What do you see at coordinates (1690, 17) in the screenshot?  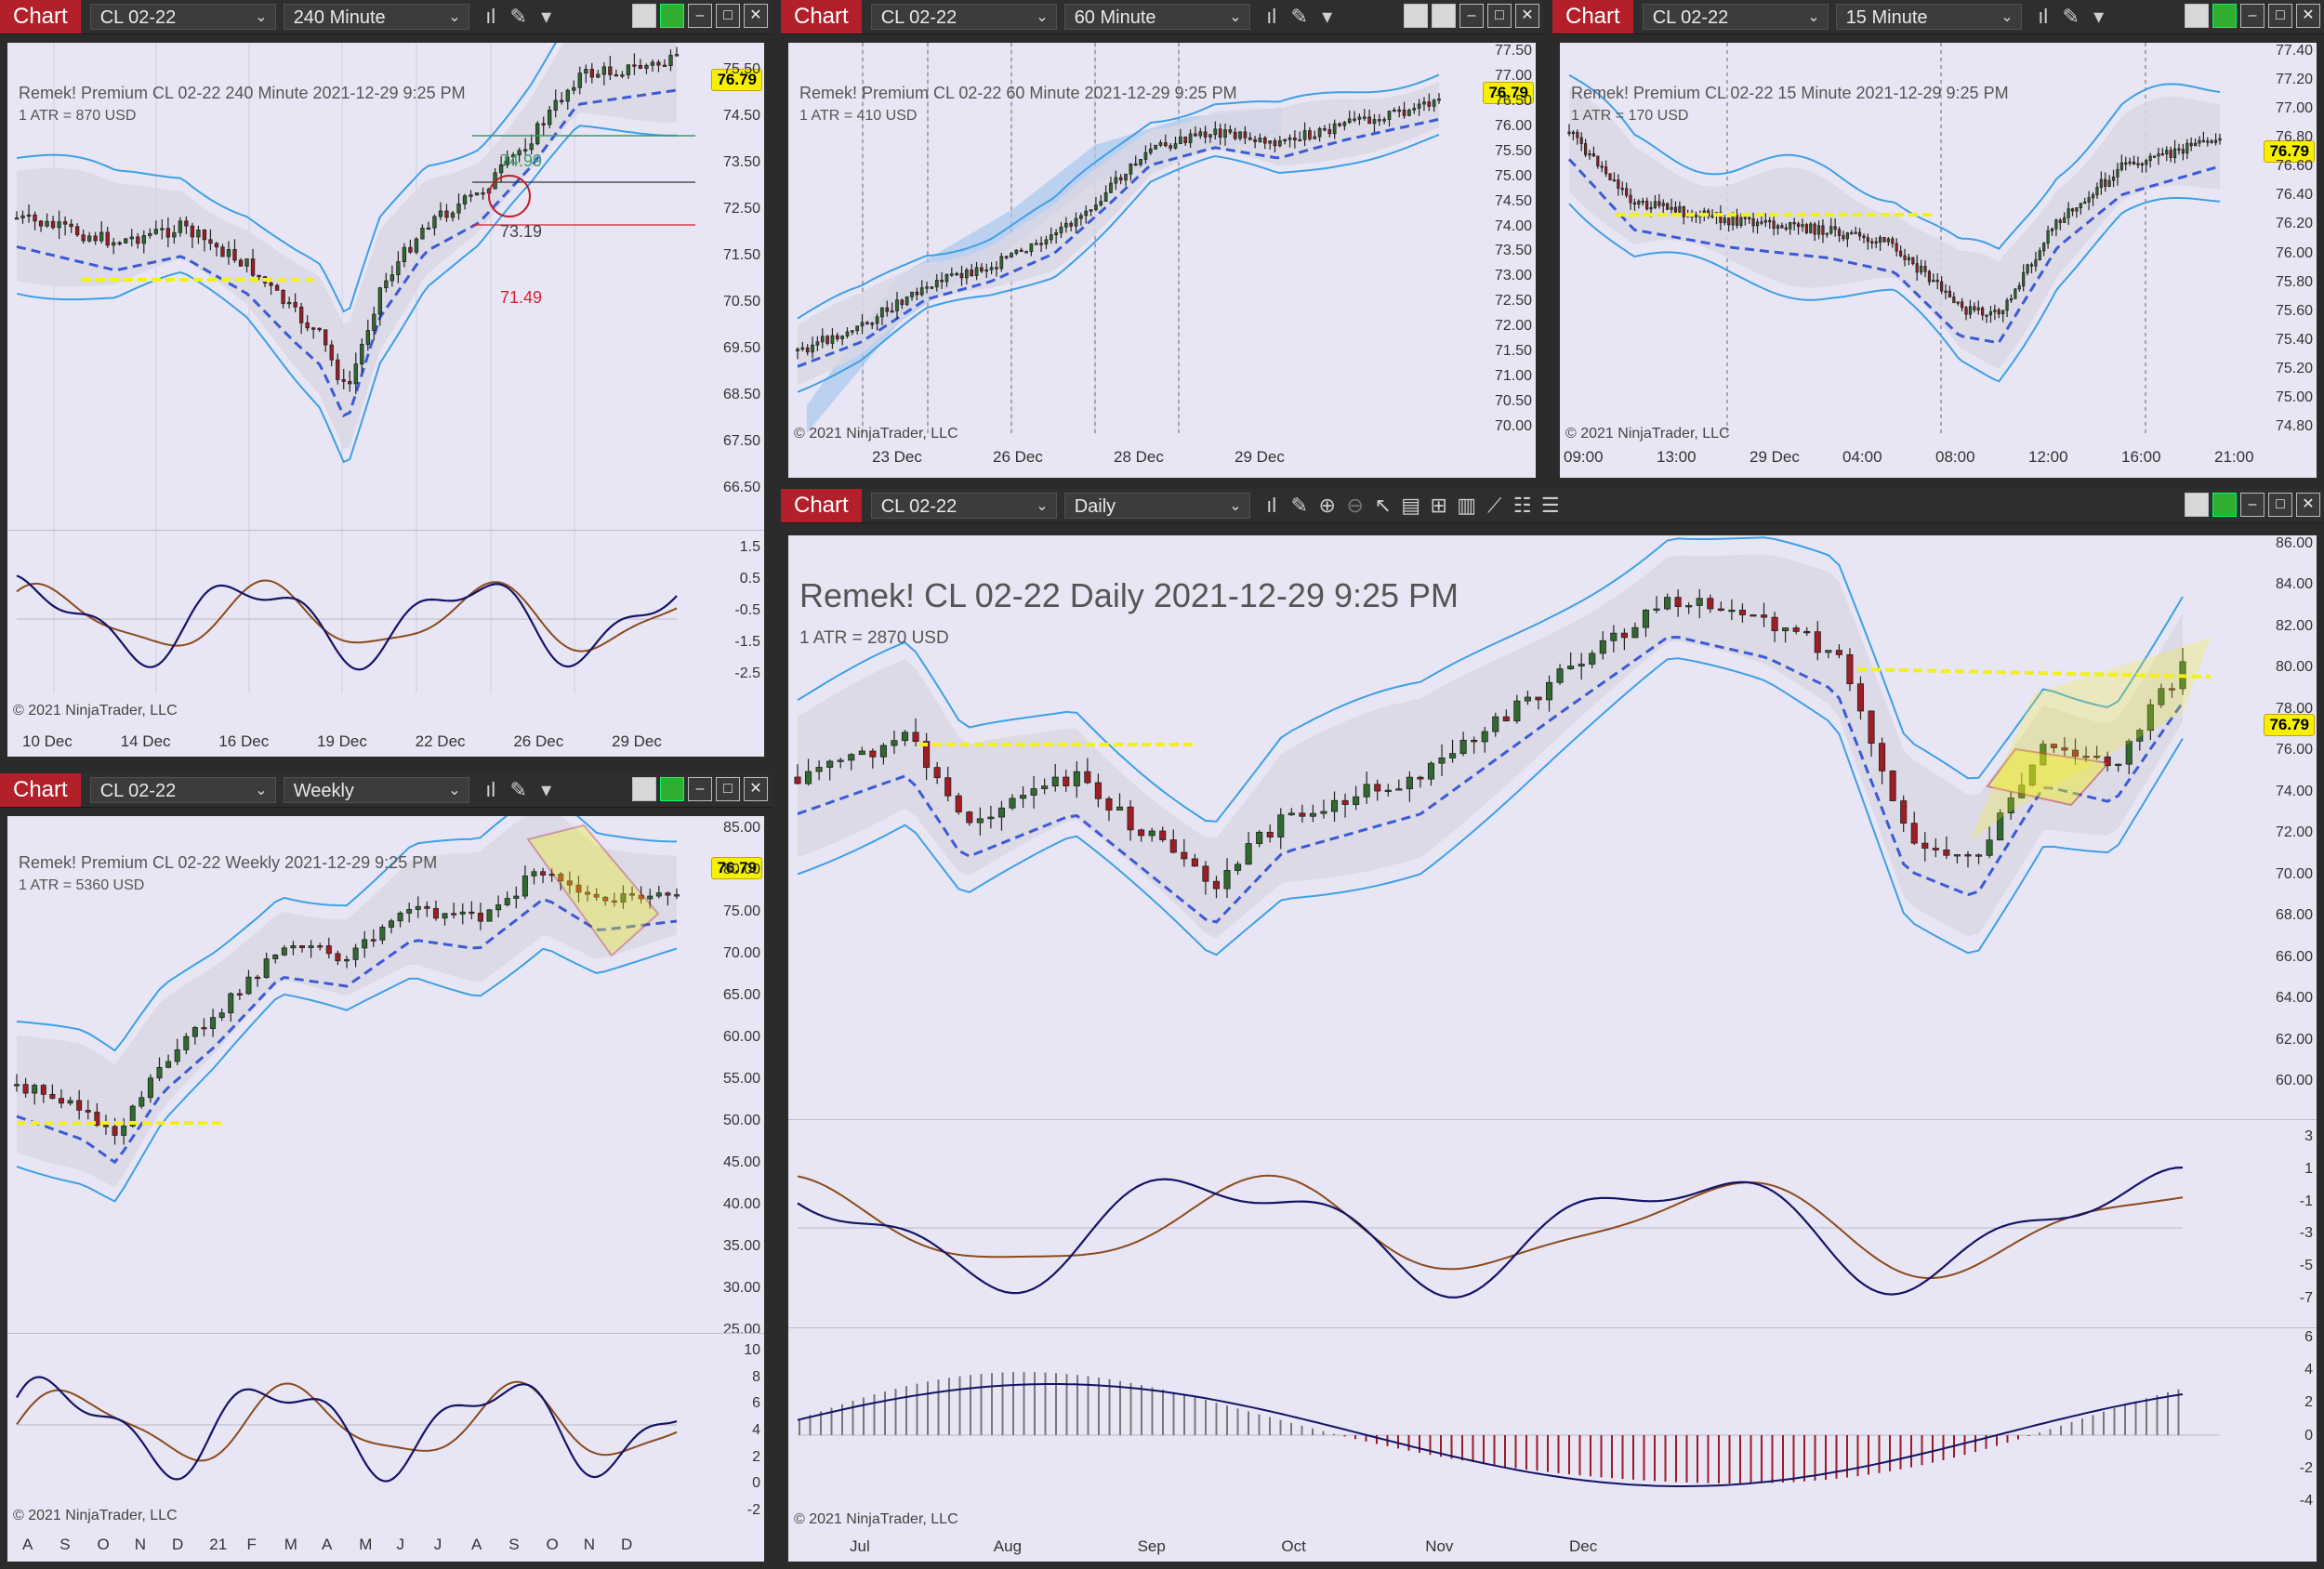 I see `instrument-value: CL 02-22` at bounding box center [1690, 17].